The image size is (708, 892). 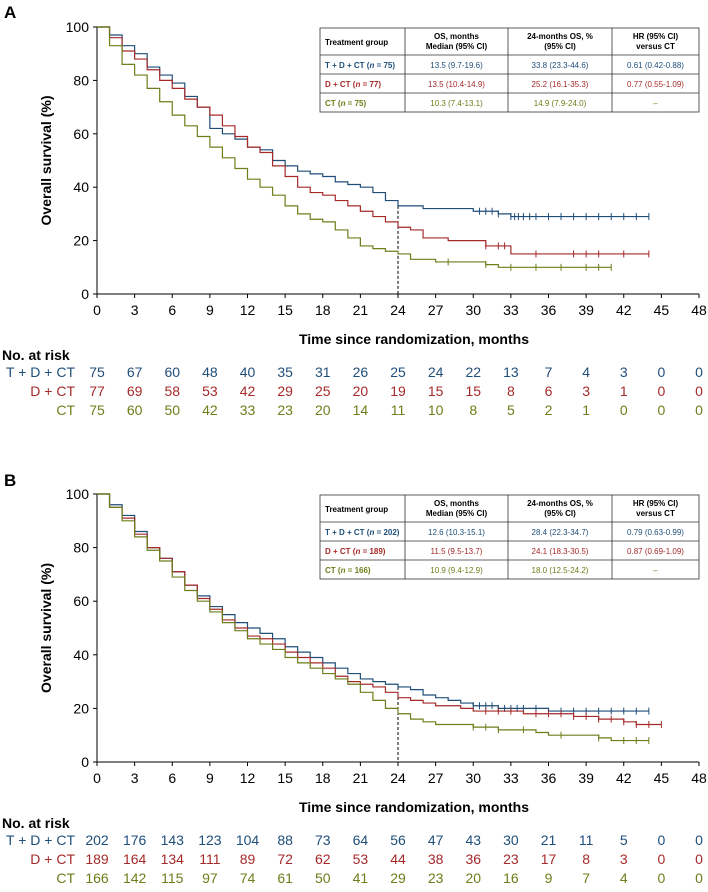 What do you see at coordinates (97, 878) in the screenshot?
I see `at-risk-value-ct: 166` at bounding box center [97, 878].